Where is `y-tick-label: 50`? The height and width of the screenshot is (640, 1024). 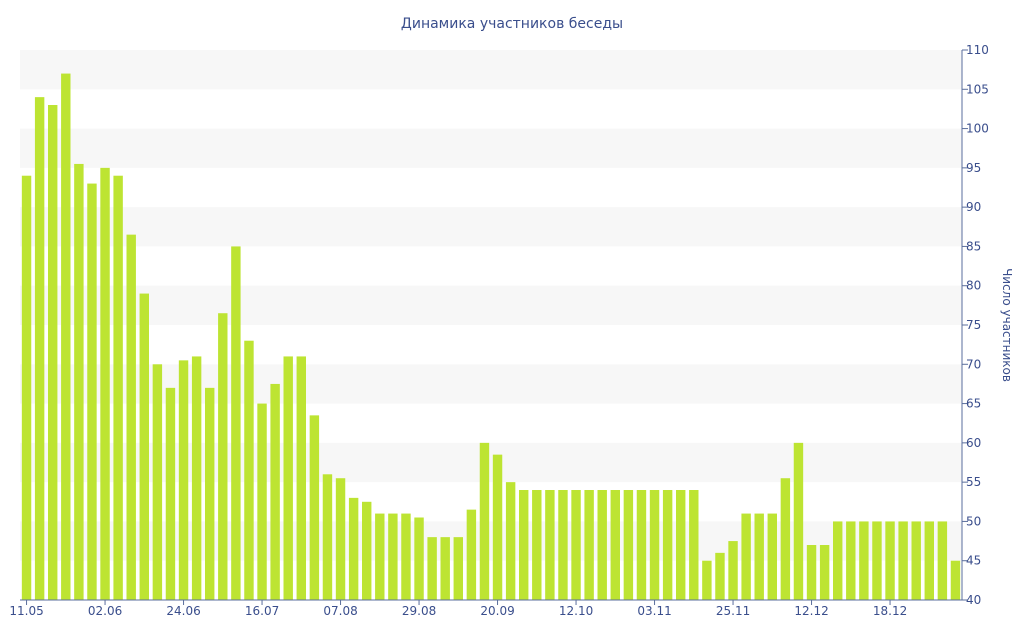
y-tick-label: 50 is located at coordinates (973, 521).